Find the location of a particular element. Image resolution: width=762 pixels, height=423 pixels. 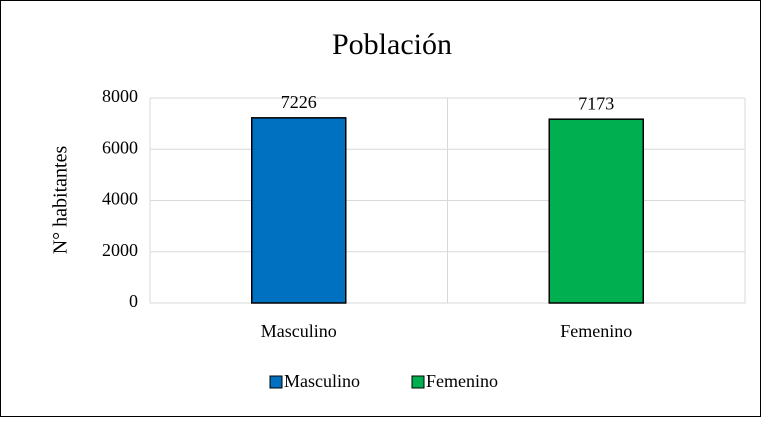

data-label: 7173 is located at coordinates (596, 103).